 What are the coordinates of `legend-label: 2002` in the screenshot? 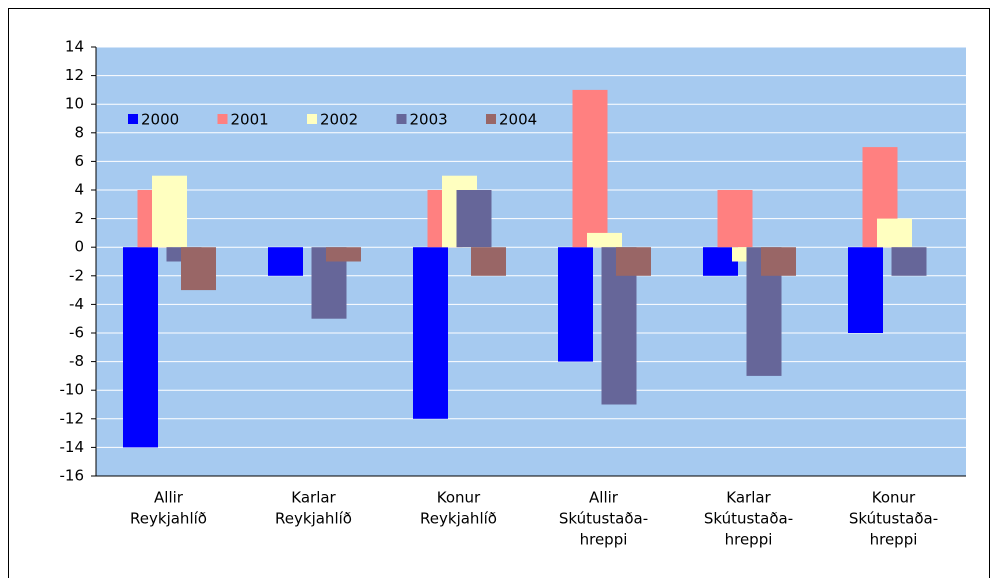 It's located at (339, 120).